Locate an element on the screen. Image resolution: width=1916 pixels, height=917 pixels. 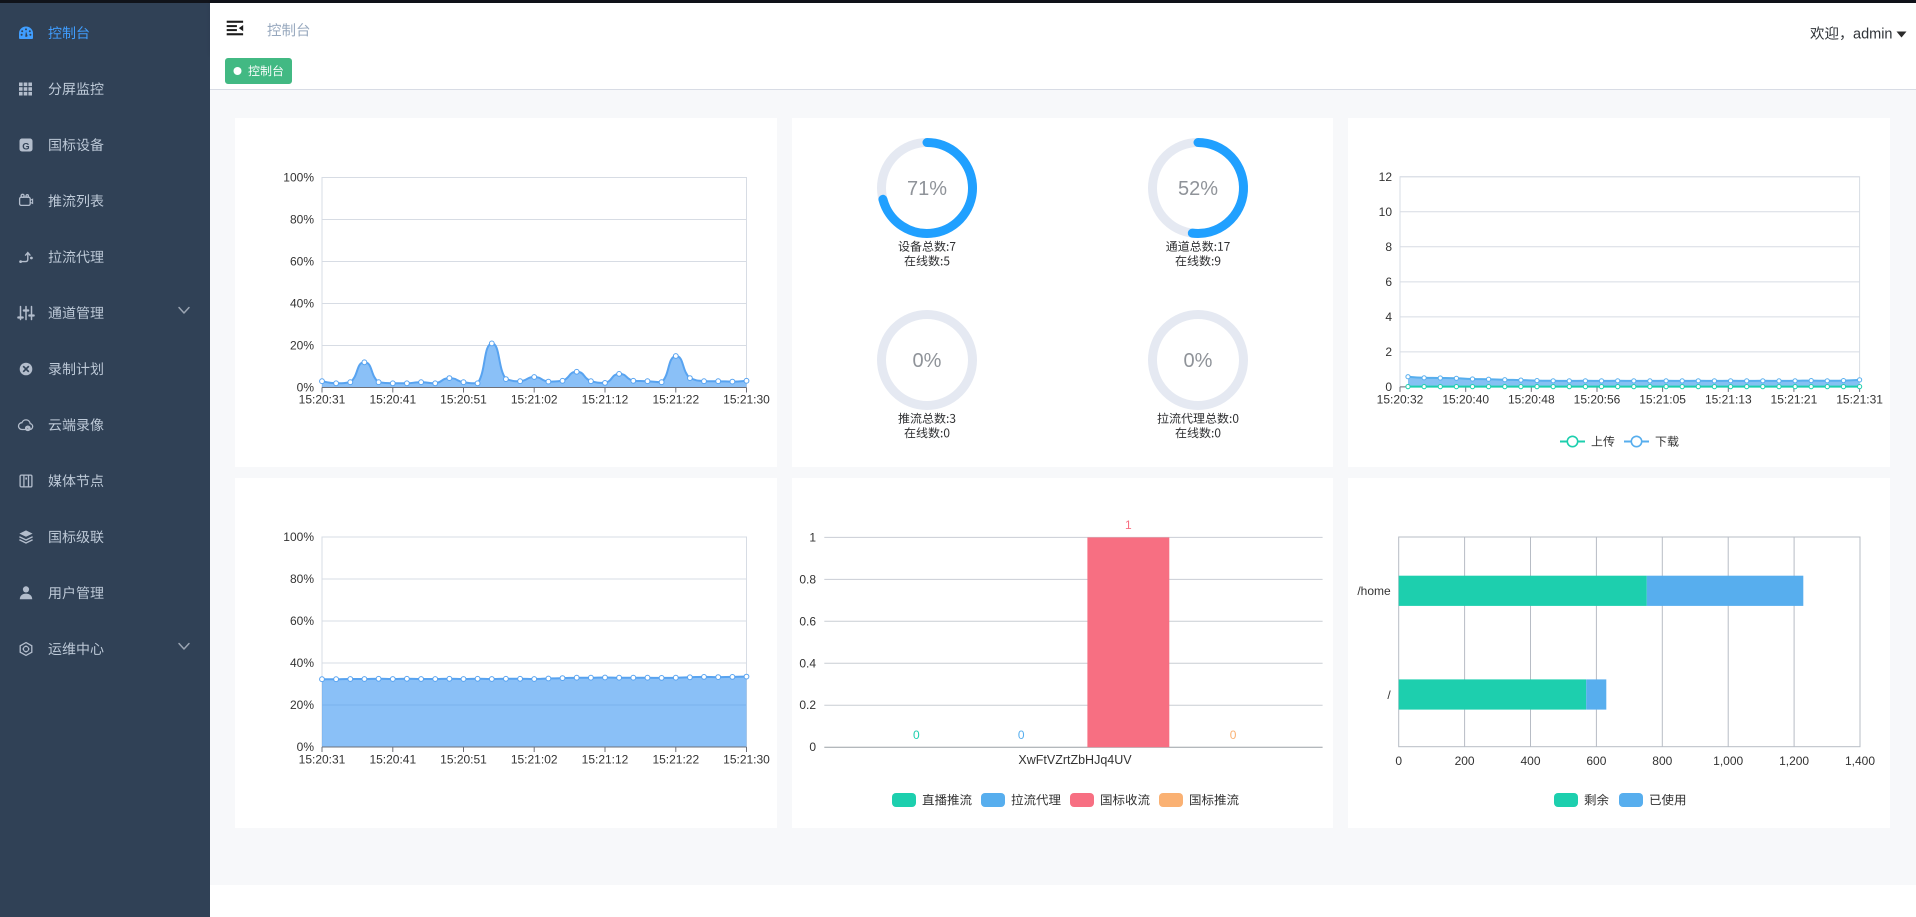
svg-text: 15:21:31 is located at coordinates (1859, 400).